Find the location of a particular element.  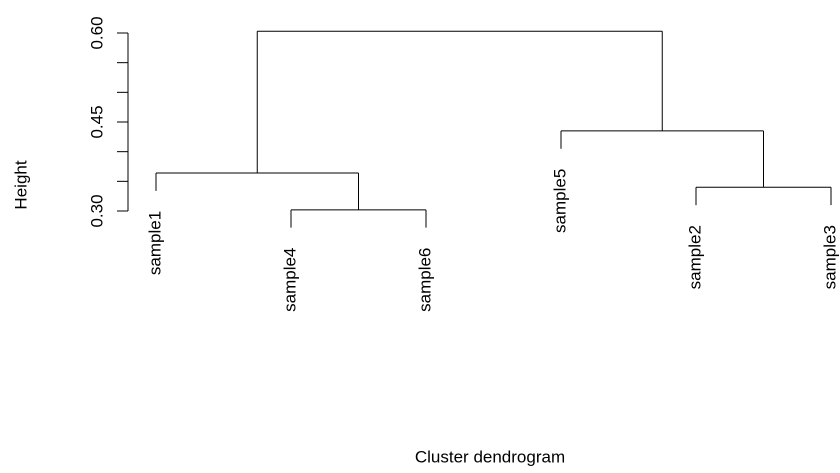

y-tick-label: 0.60 is located at coordinates (96, 32).